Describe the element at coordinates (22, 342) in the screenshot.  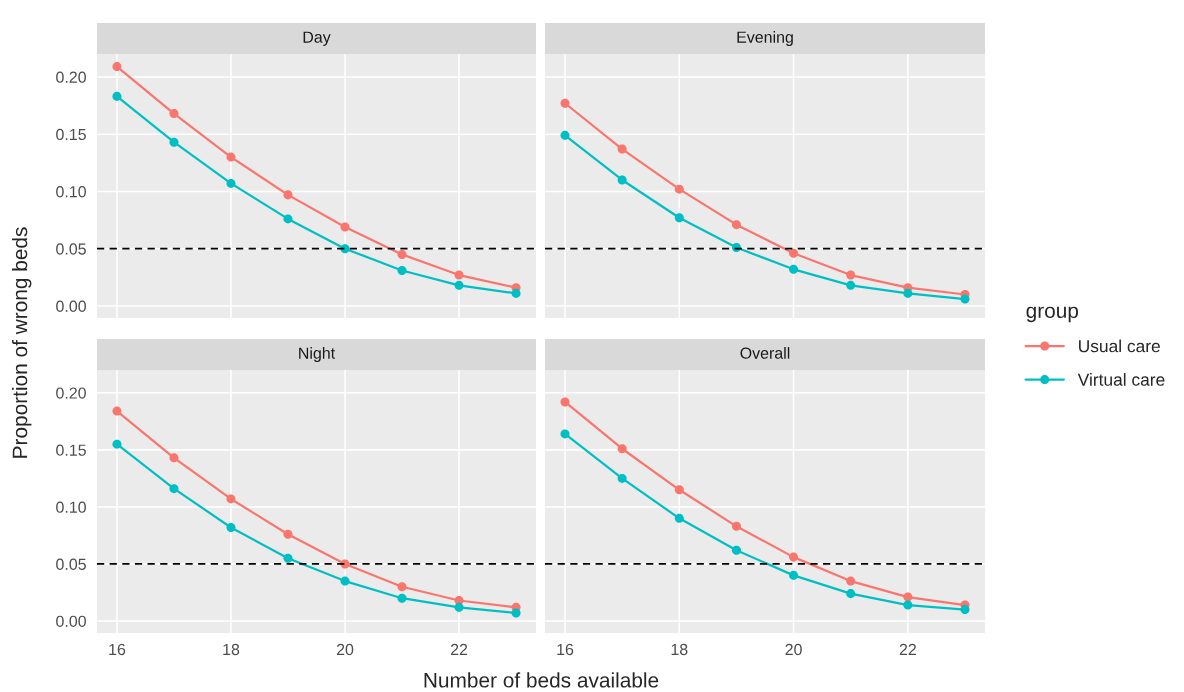
I see `y-axis-title: Proportion of wrong beds` at that location.